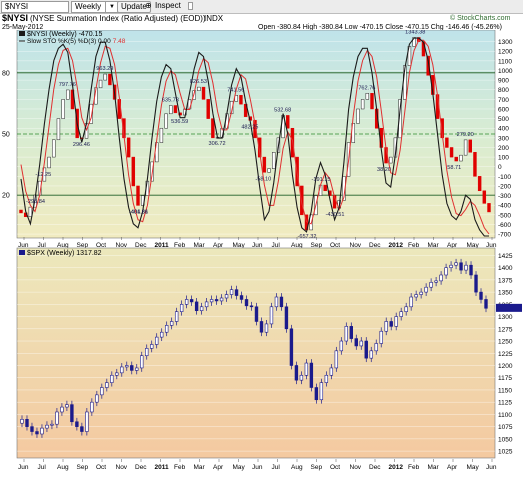 The width and height of the screenshot is (523, 480). I want to click on nysi-annotation: -295.84, so click(35, 202).